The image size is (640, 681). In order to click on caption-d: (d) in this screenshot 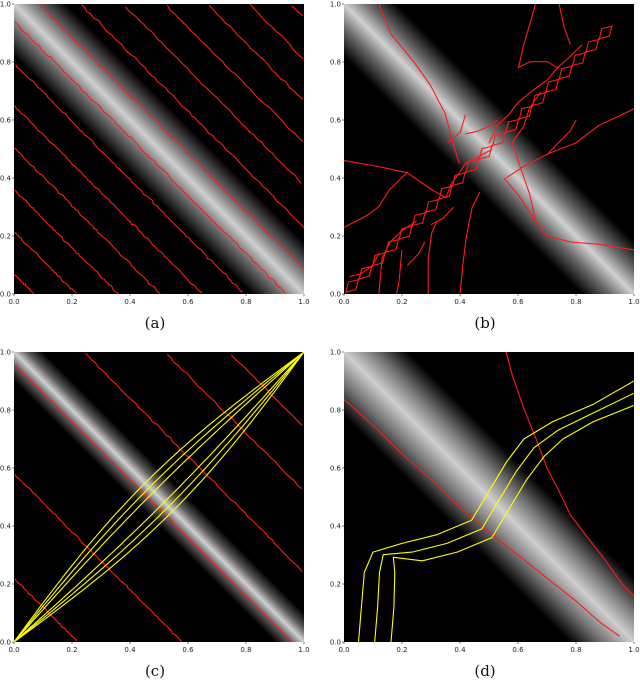, I will do `click(485, 671)`.